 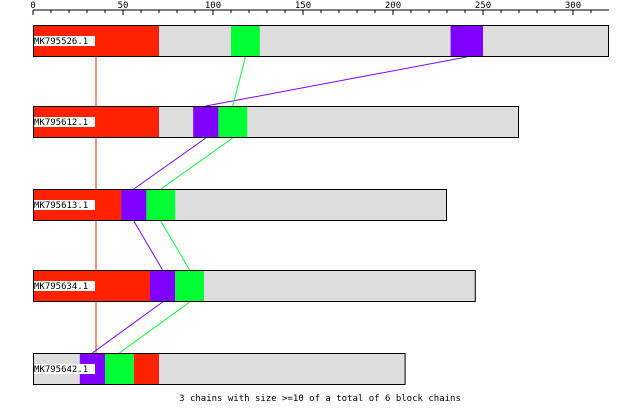 What do you see at coordinates (123, 6) in the screenshot?
I see `axis-tick-label: 50` at bounding box center [123, 6].